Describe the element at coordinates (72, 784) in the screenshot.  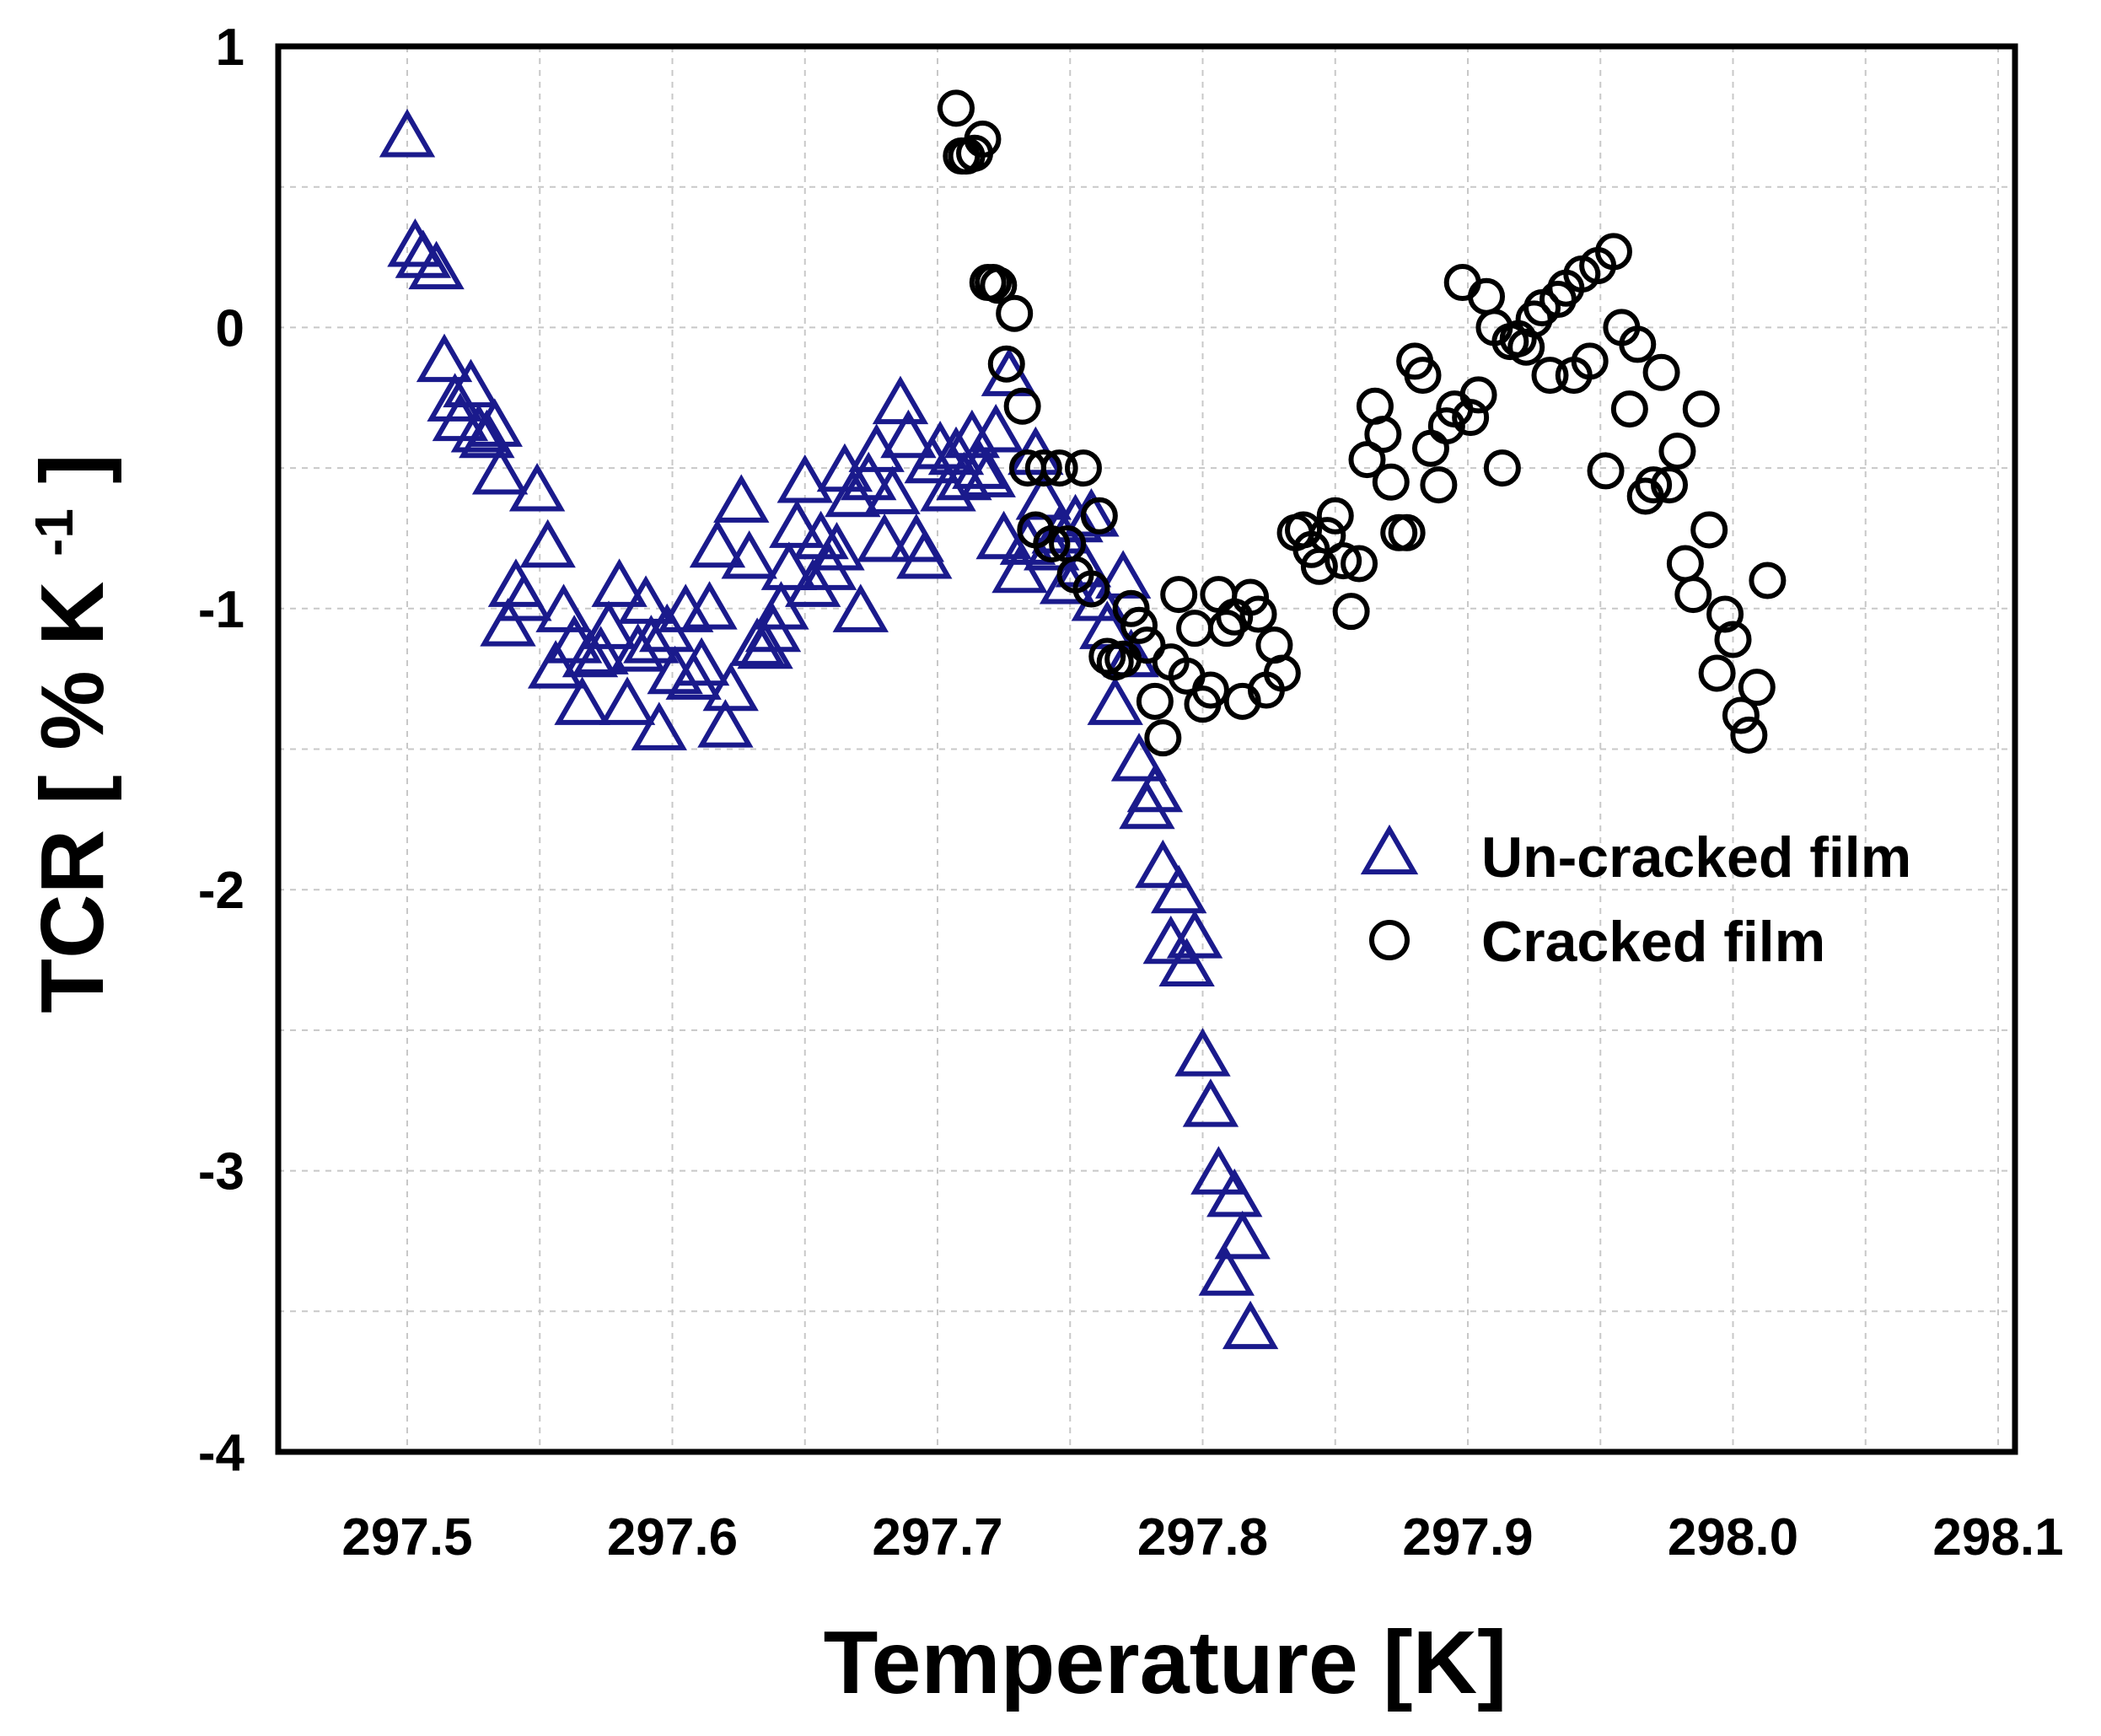
I see `y-axis-title-main: TCR [ % K` at that location.